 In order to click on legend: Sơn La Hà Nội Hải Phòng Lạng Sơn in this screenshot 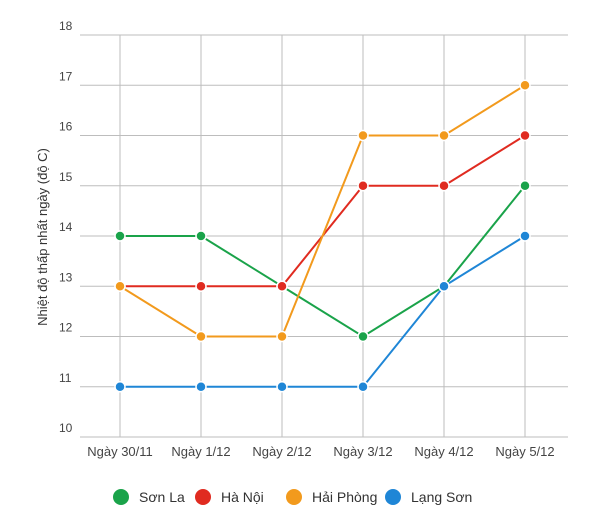, I will do `click(292, 497)`.